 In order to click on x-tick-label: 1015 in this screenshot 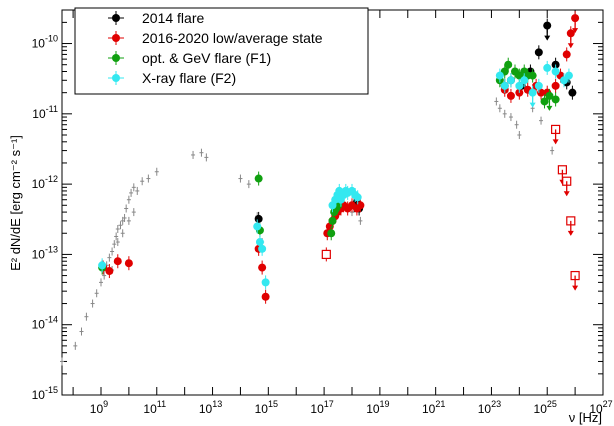, I will do `click(266, 407)`.